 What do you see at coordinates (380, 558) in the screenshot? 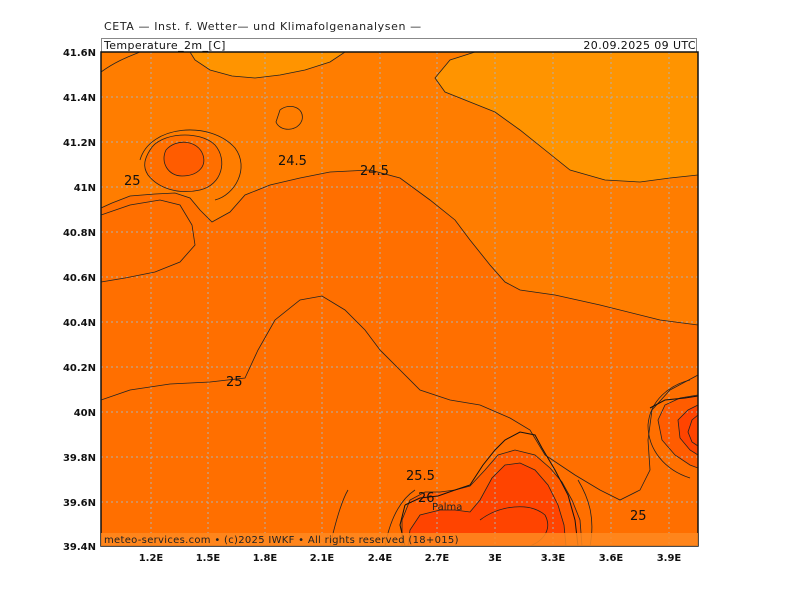
I see `x-tick-label: 2.4E` at bounding box center [380, 558].